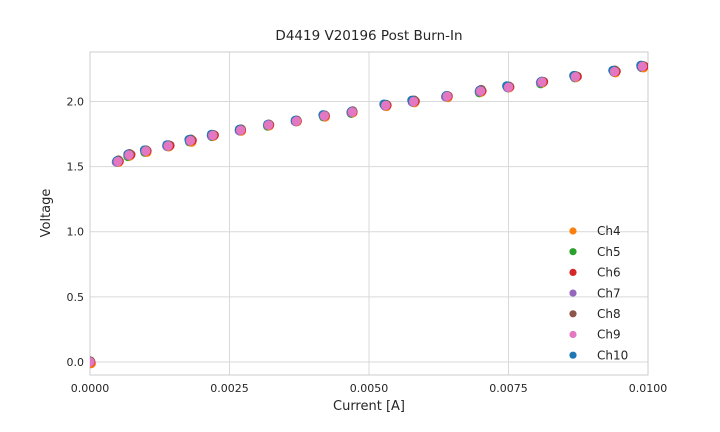  I want to click on x-tick-label: 0.0050, so click(369, 388).